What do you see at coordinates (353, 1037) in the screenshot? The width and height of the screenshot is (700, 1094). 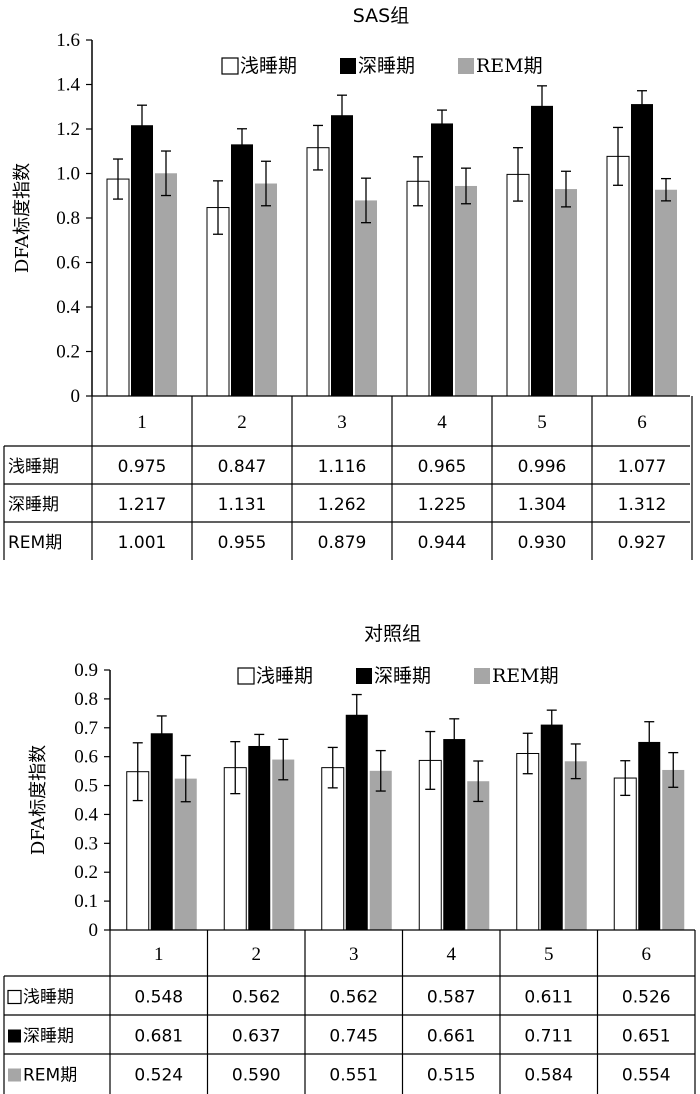 I see `table-cell: 0.745` at bounding box center [353, 1037].